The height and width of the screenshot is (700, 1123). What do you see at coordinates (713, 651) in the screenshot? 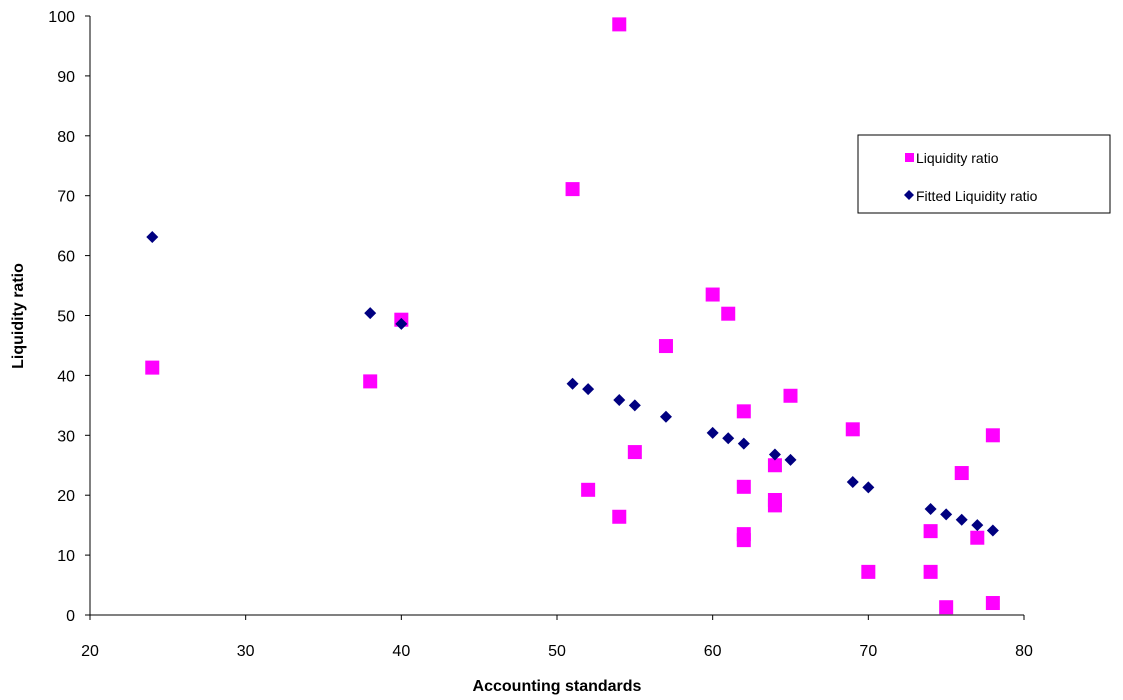
I see `x-tick-label: 60` at bounding box center [713, 651].